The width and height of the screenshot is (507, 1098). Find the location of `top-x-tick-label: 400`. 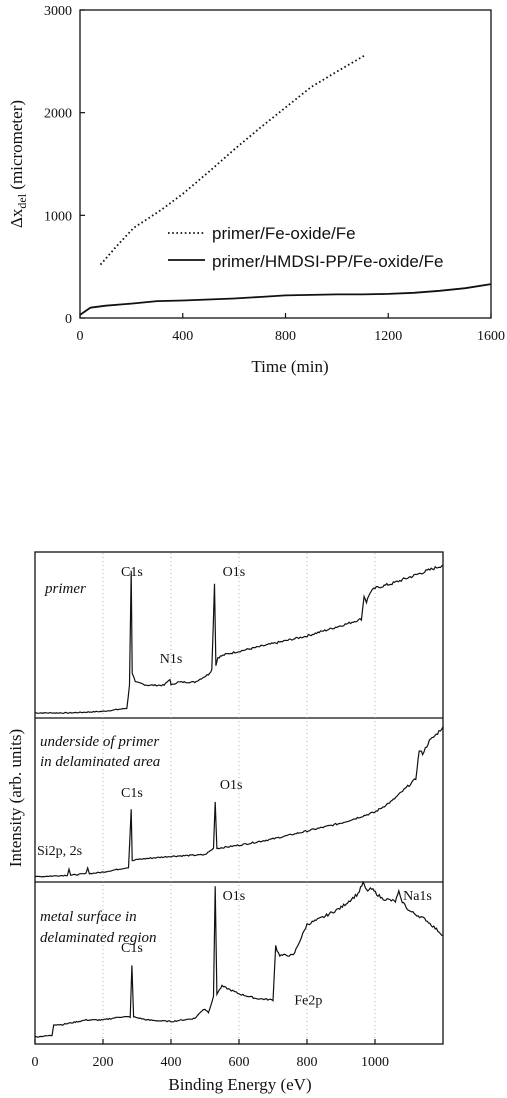

top-x-tick-label: 400 is located at coordinates (182, 336).